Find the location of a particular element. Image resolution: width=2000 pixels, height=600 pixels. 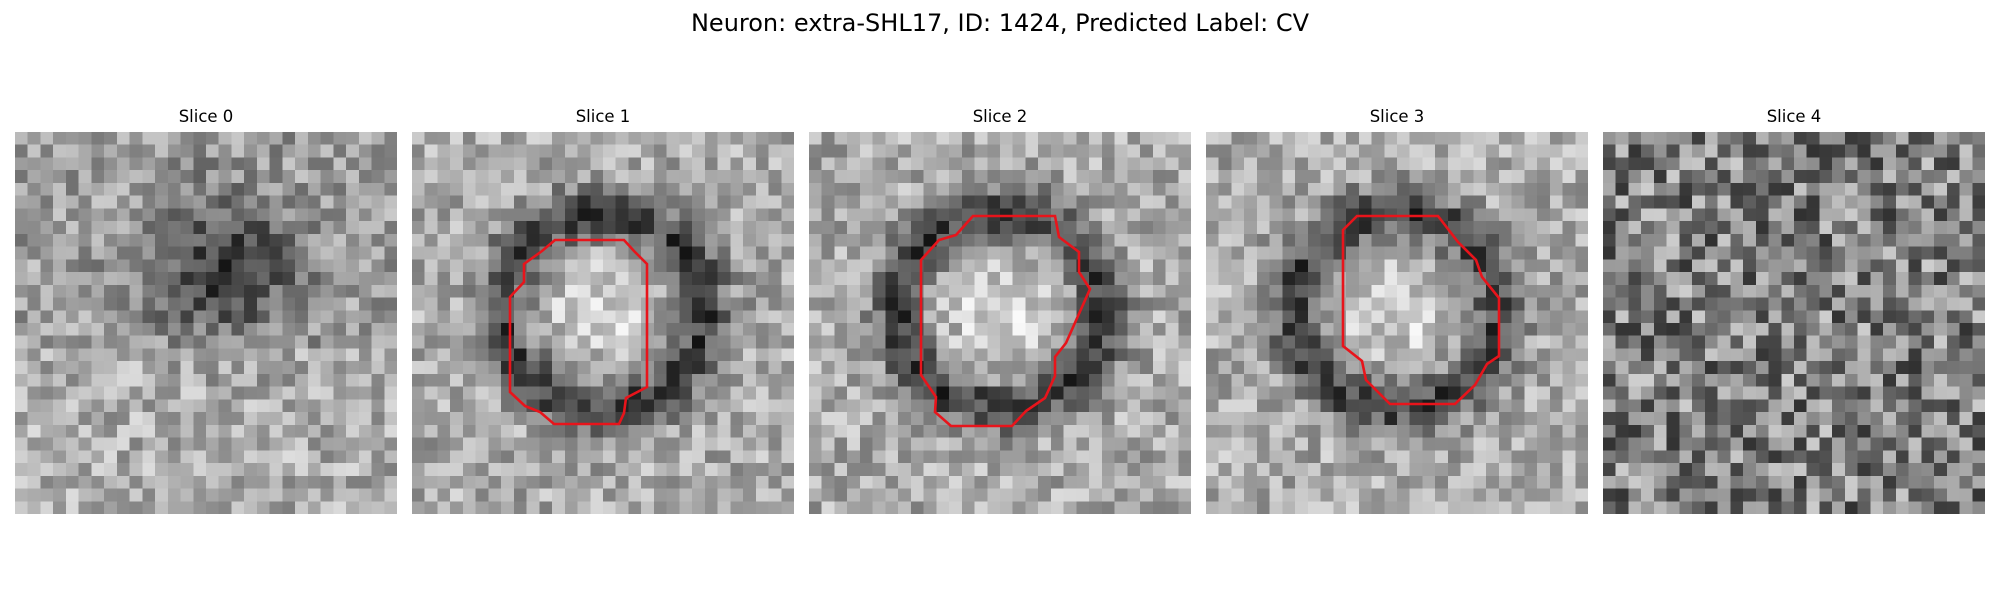

slice-panel-2: Slice 2 is located at coordinates (1000, 310).